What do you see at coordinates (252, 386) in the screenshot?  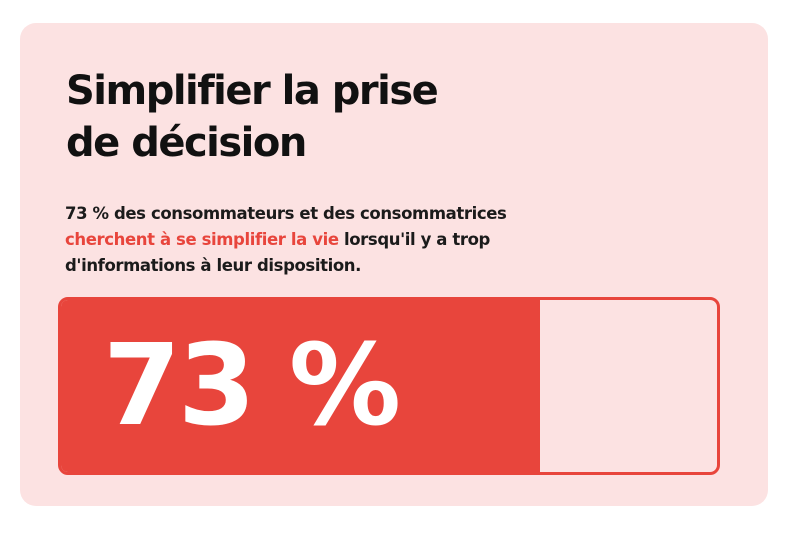 I see `progress-value: 73 %` at bounding box center [252, 386].